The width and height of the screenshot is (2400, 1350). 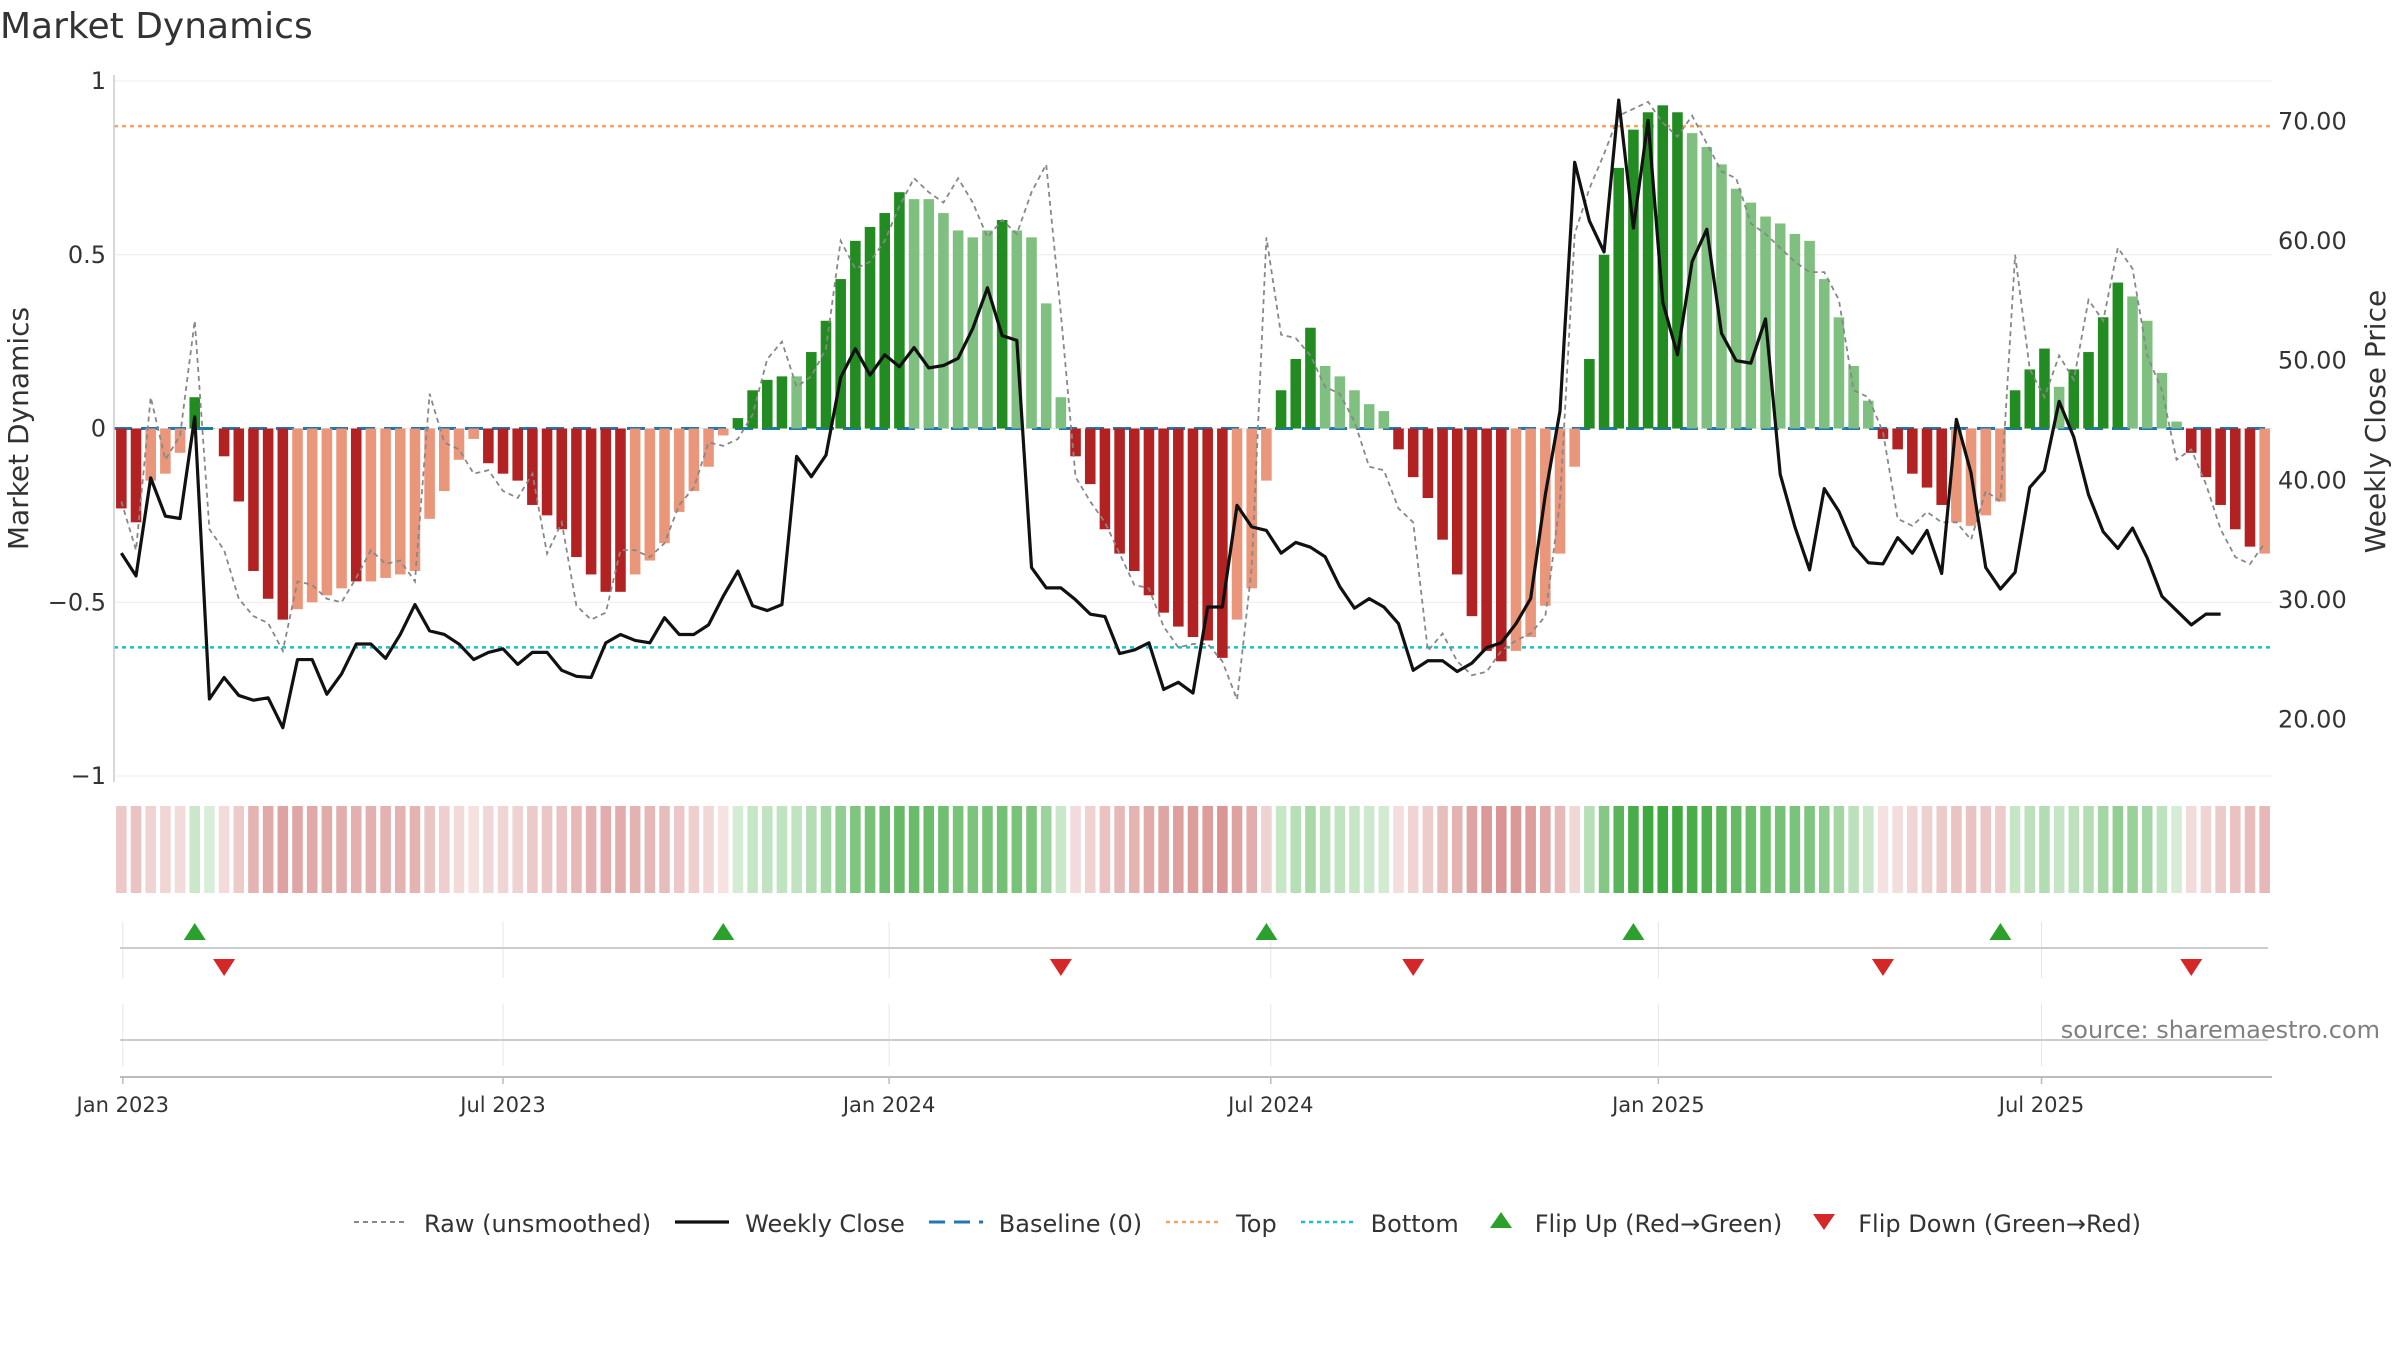 What do you see at coordinates (1633, 931) in the screenshot?
I see `flip-up-marker` at bounding box center [1633, 931].